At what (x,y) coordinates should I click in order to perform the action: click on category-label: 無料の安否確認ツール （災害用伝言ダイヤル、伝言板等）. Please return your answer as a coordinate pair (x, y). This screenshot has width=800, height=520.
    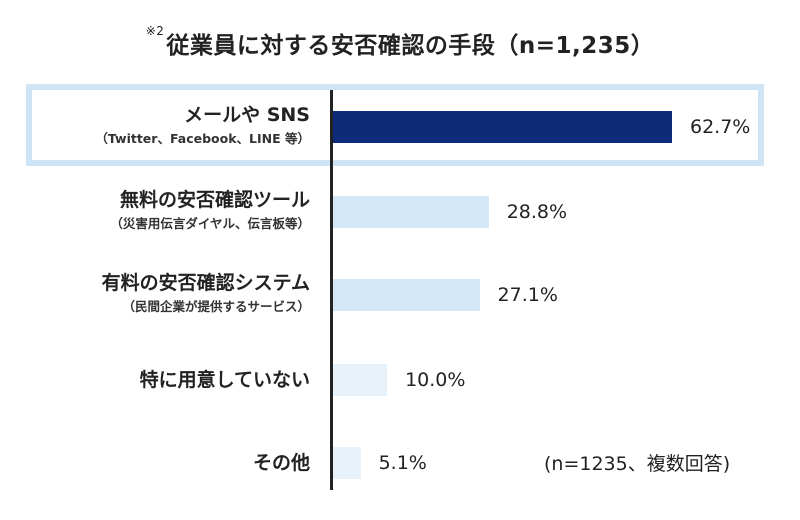
    Looking at the image, I should click on (210, 210).